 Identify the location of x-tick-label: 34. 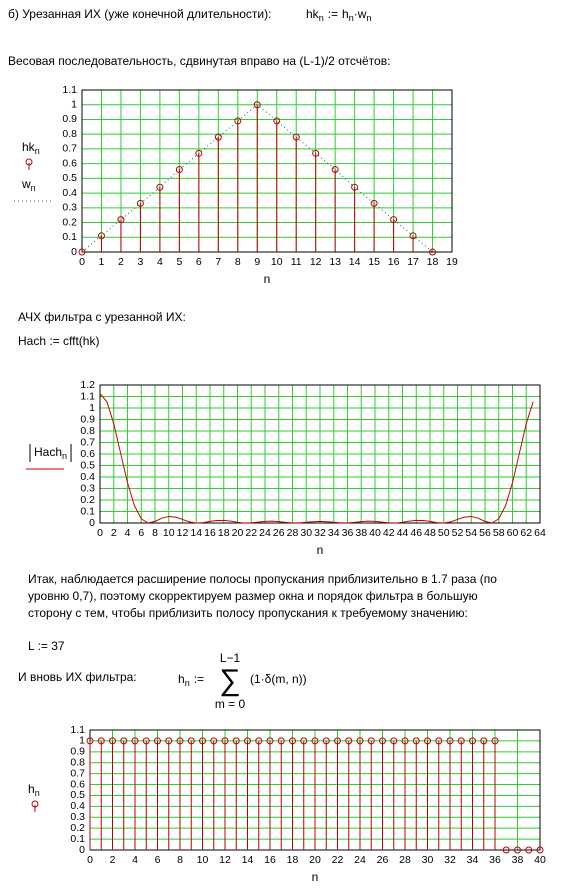
(473, 860).